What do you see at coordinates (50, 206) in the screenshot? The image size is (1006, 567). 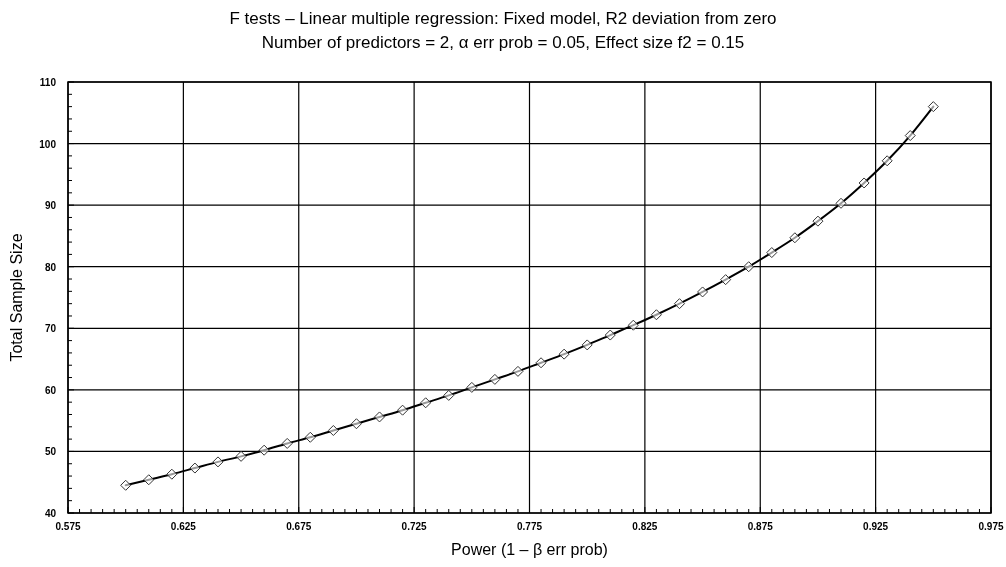 I see `y-tick-label: 90` at bounding box center [50, 206].